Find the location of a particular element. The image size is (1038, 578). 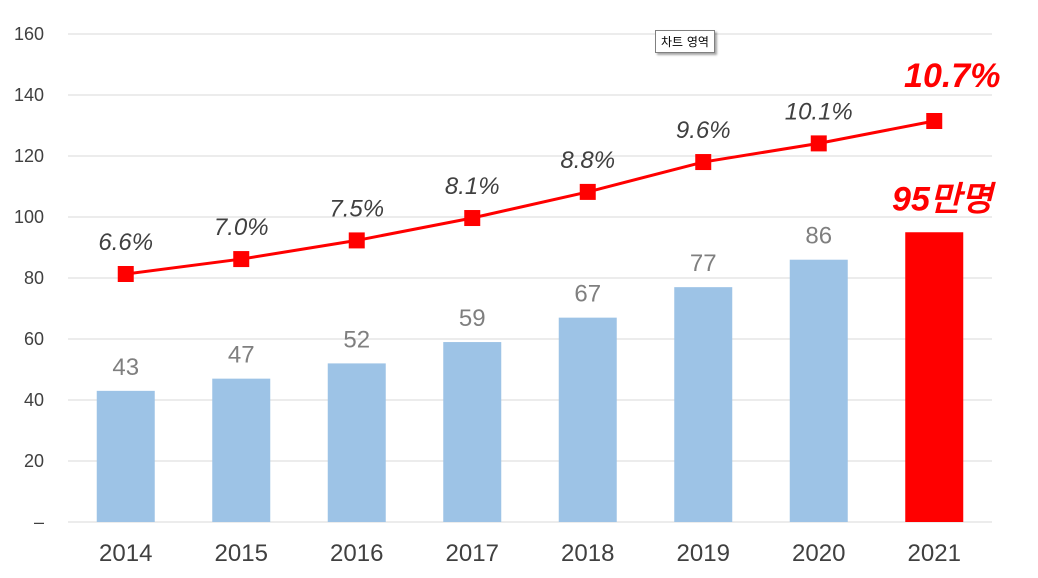

y-tick-label: 60 is located at coordinates (34, 339).